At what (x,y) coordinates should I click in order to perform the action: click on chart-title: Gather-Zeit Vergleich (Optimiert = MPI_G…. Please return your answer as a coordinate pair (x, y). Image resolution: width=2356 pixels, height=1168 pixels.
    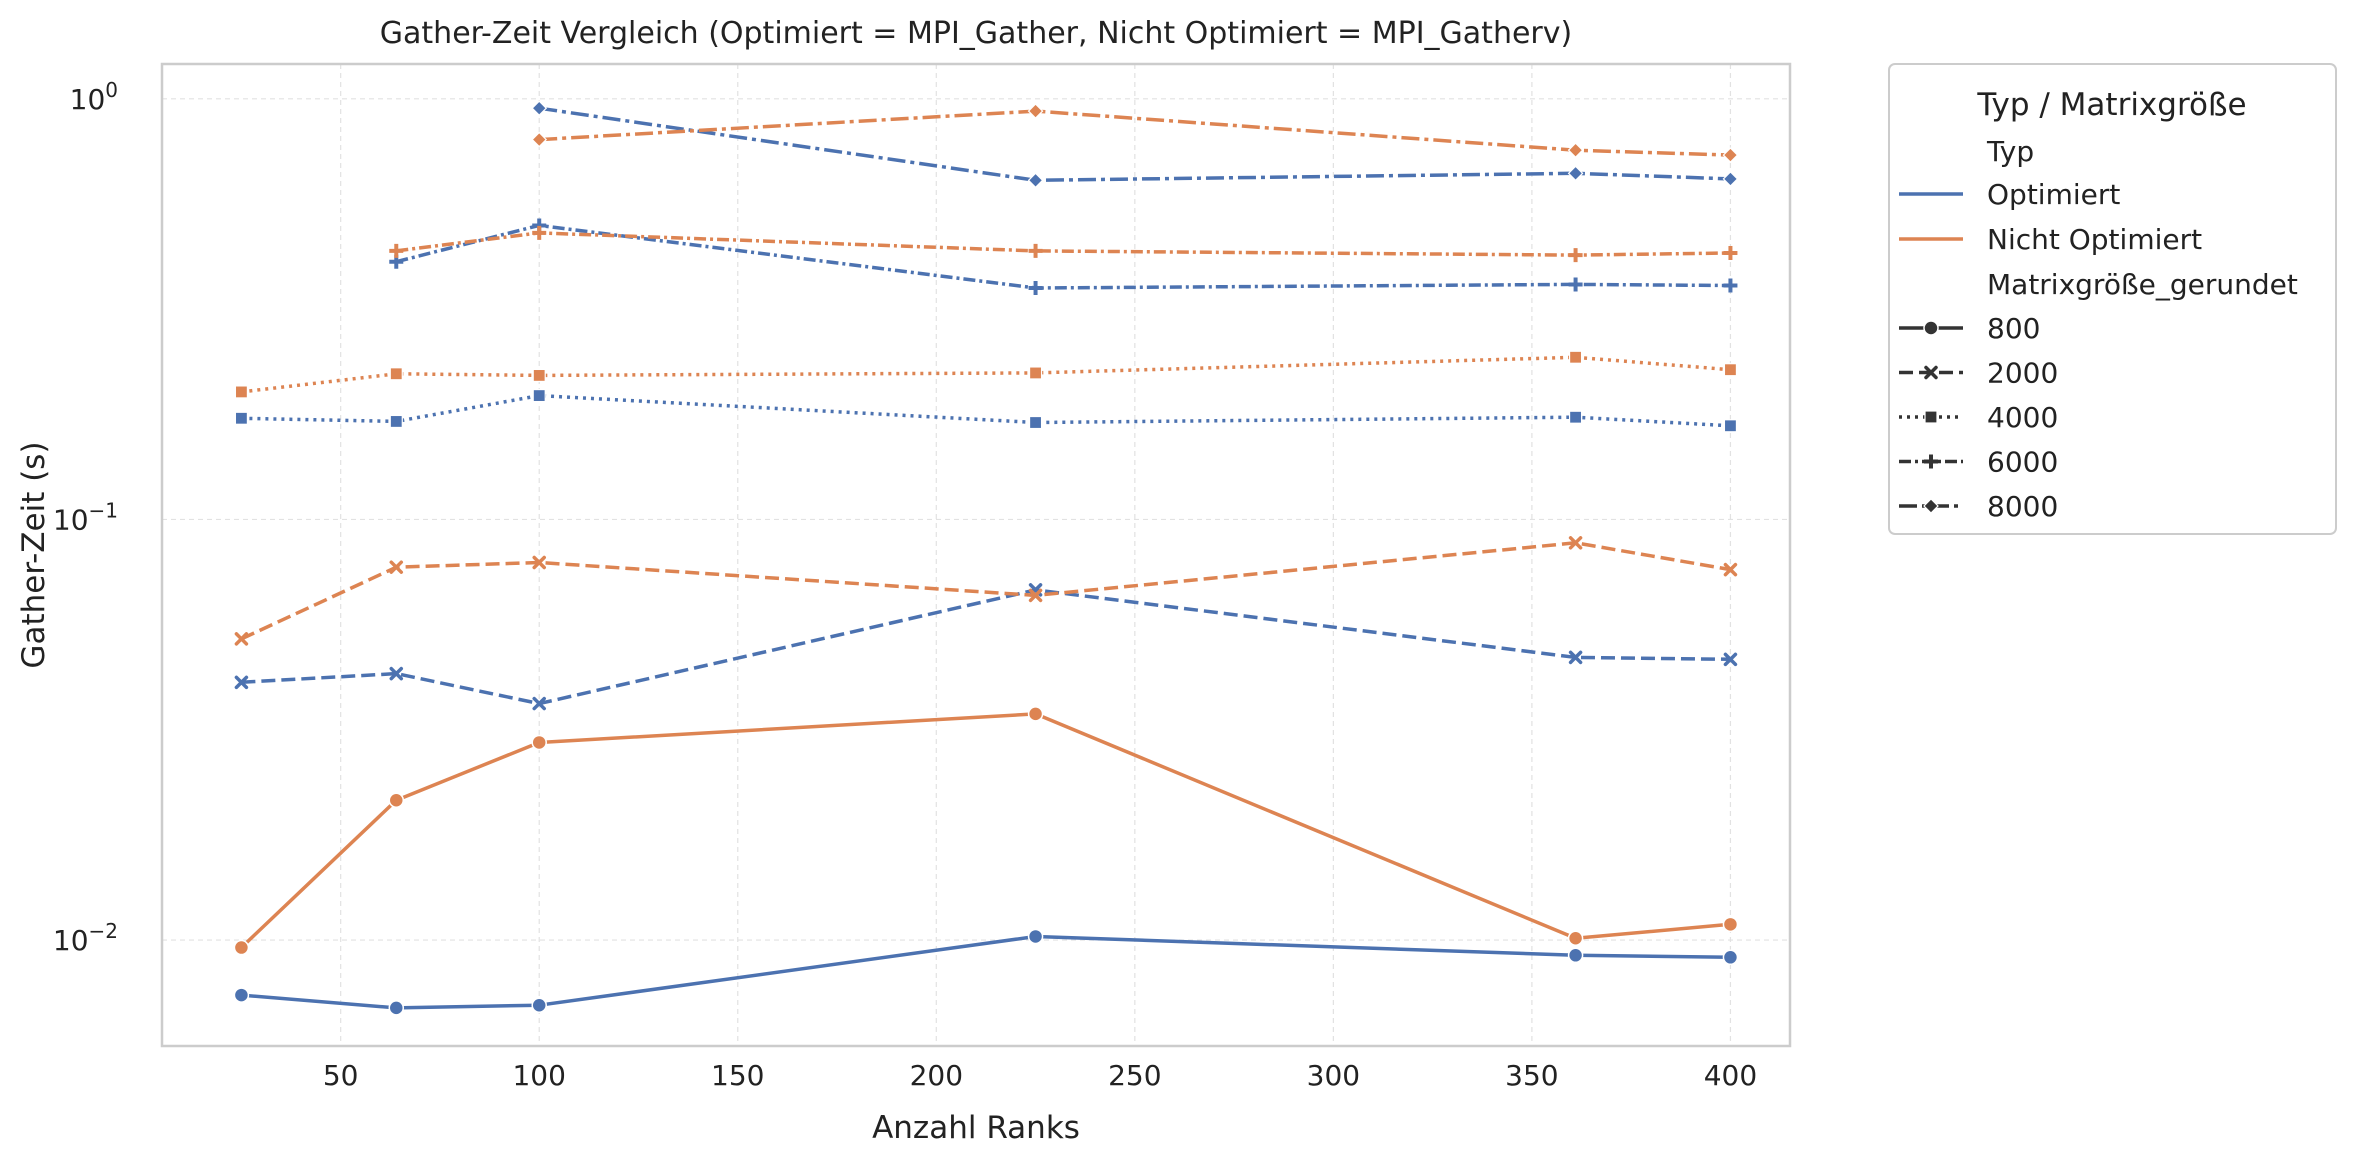
    Looking at the image, I should click on (976, 33).